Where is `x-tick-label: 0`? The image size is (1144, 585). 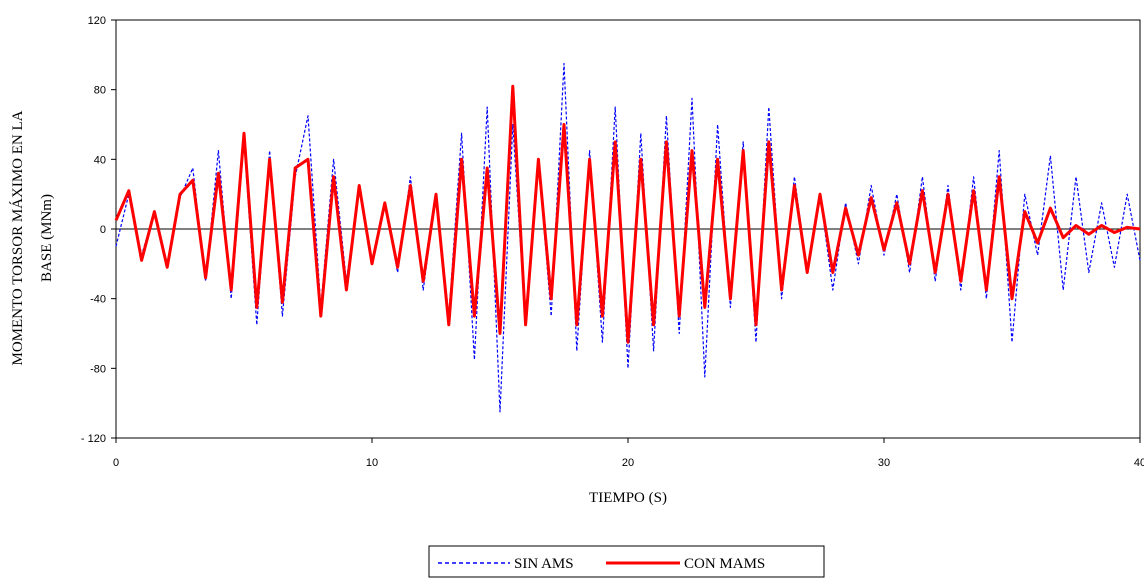 x-tick-label: 0 is located at coordinates (116, 463).